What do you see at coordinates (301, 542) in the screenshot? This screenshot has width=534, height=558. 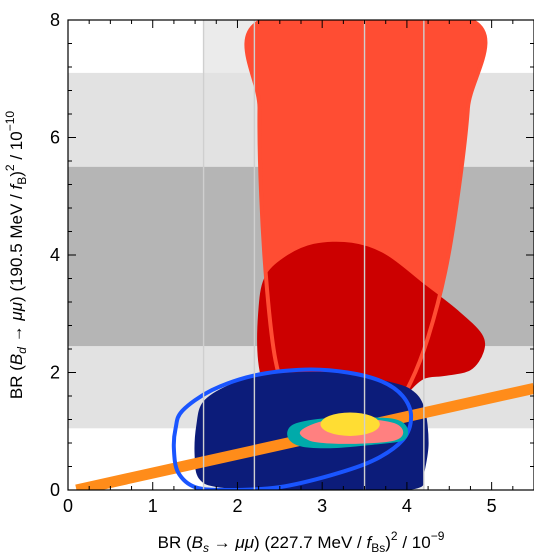 I see `x-axis-title: BR (Bs → μμ) (227.7 MeV / fBs)2 / 10−9` at bounding box center [301, 542].